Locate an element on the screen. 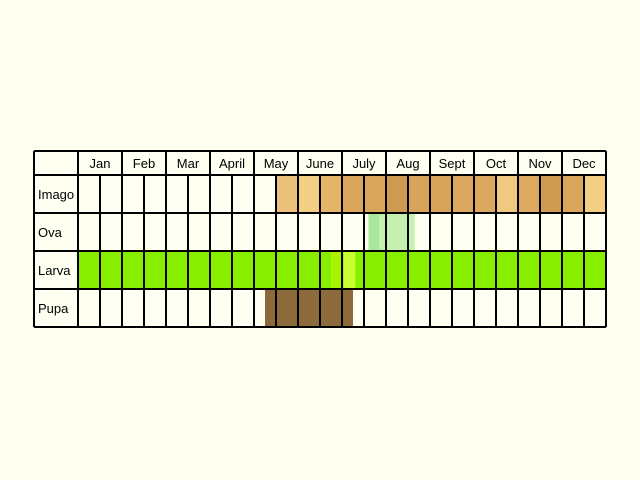 This screenshot has height=480, width=640. month-label-jan: Jan is located at coordinates (100, 163).